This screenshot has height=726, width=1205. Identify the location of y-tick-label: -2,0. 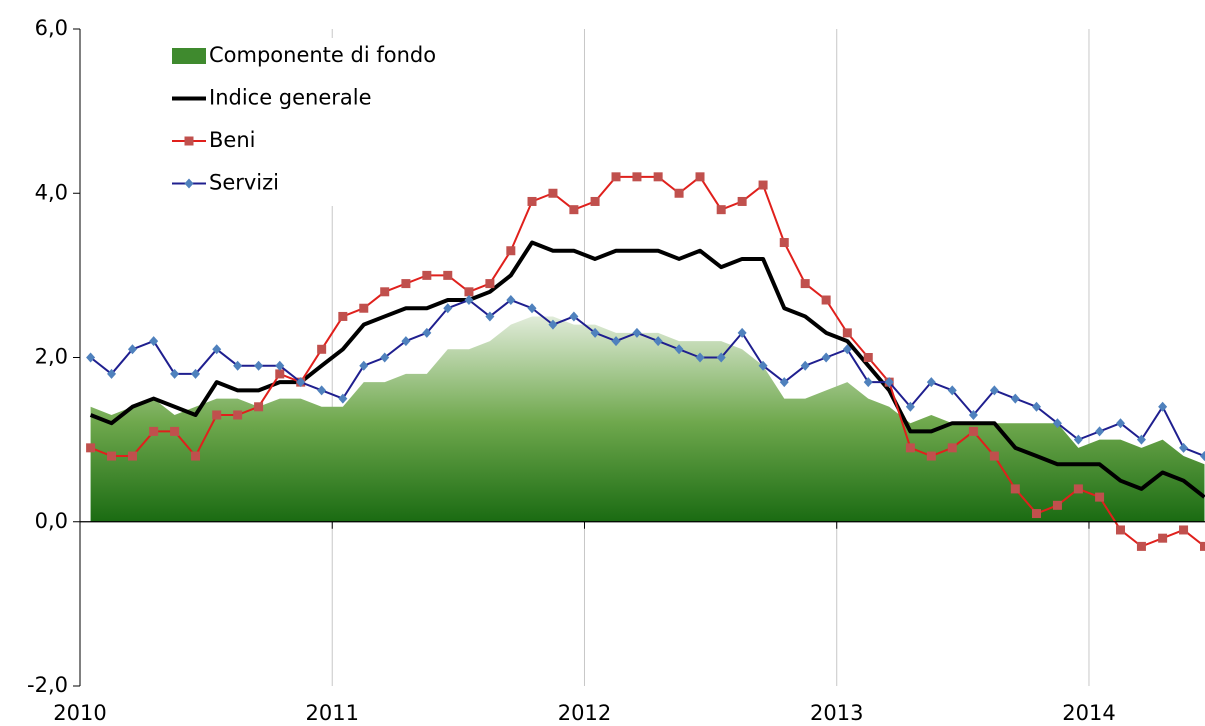
(47, 685).